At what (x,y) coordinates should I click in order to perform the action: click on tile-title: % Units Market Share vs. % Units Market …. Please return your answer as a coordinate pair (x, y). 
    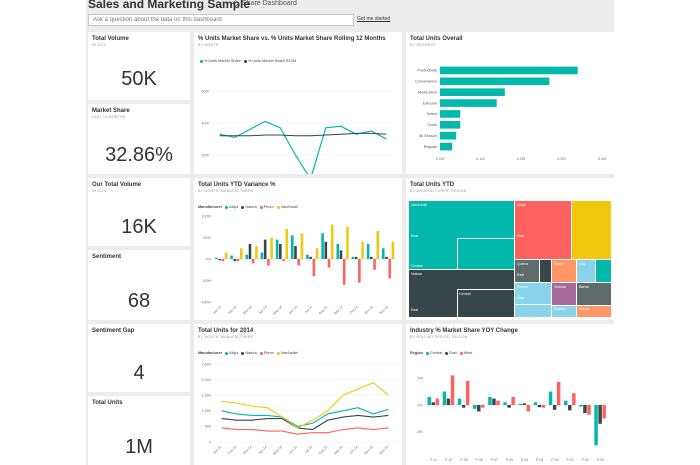
    Looking at the image, I should click on (292, 39).